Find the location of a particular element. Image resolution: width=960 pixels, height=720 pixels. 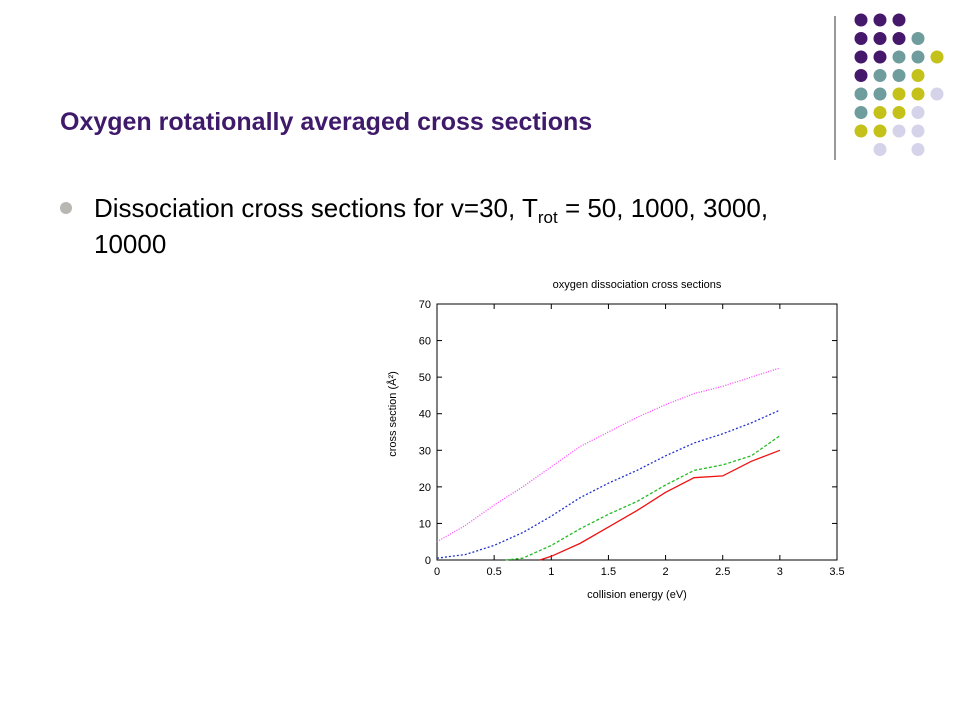

x-tick-label: 1 is located at coordinates (551, 572).